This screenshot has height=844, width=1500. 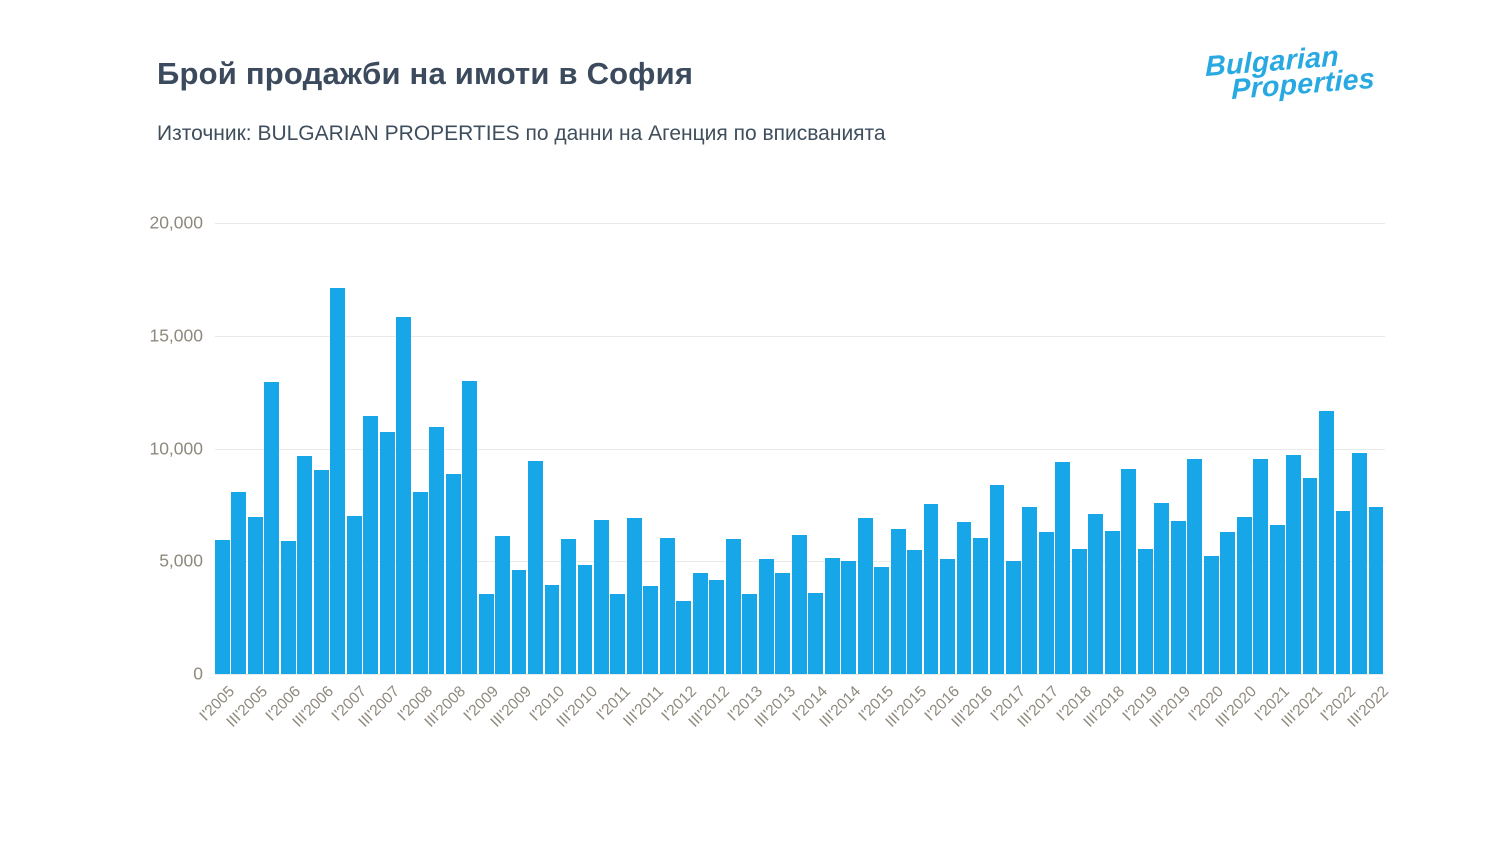 I want to click on y-axis-tick-label: 10,000, so click(x=176, y=448).